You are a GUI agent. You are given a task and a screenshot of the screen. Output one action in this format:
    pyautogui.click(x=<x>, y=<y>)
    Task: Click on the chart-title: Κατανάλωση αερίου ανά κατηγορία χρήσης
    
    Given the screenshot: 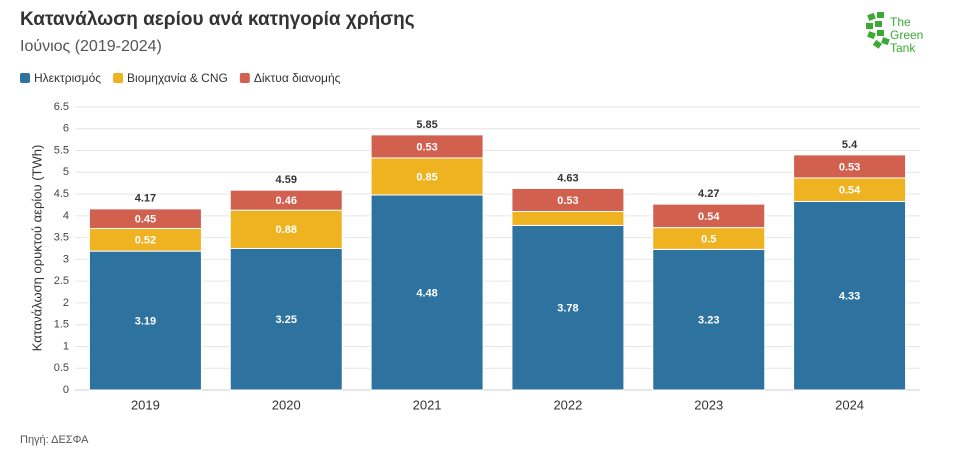 What is the action you would take?
    pyautogui.click(x=217, y=19)
    